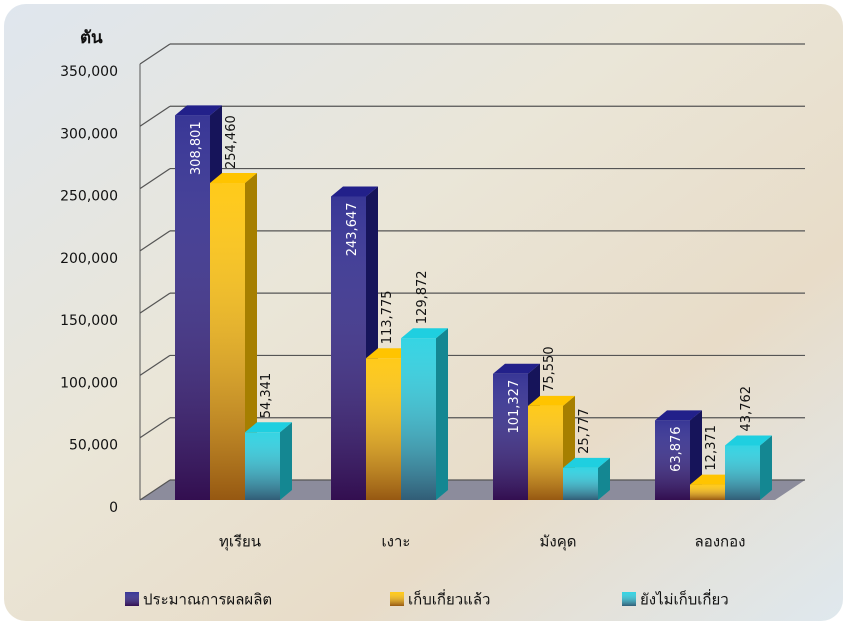  What do you see at coordinates (89, 134) in the screenshot?
I see `y-tick-label: 300,000` at bounding box center [89, 134].